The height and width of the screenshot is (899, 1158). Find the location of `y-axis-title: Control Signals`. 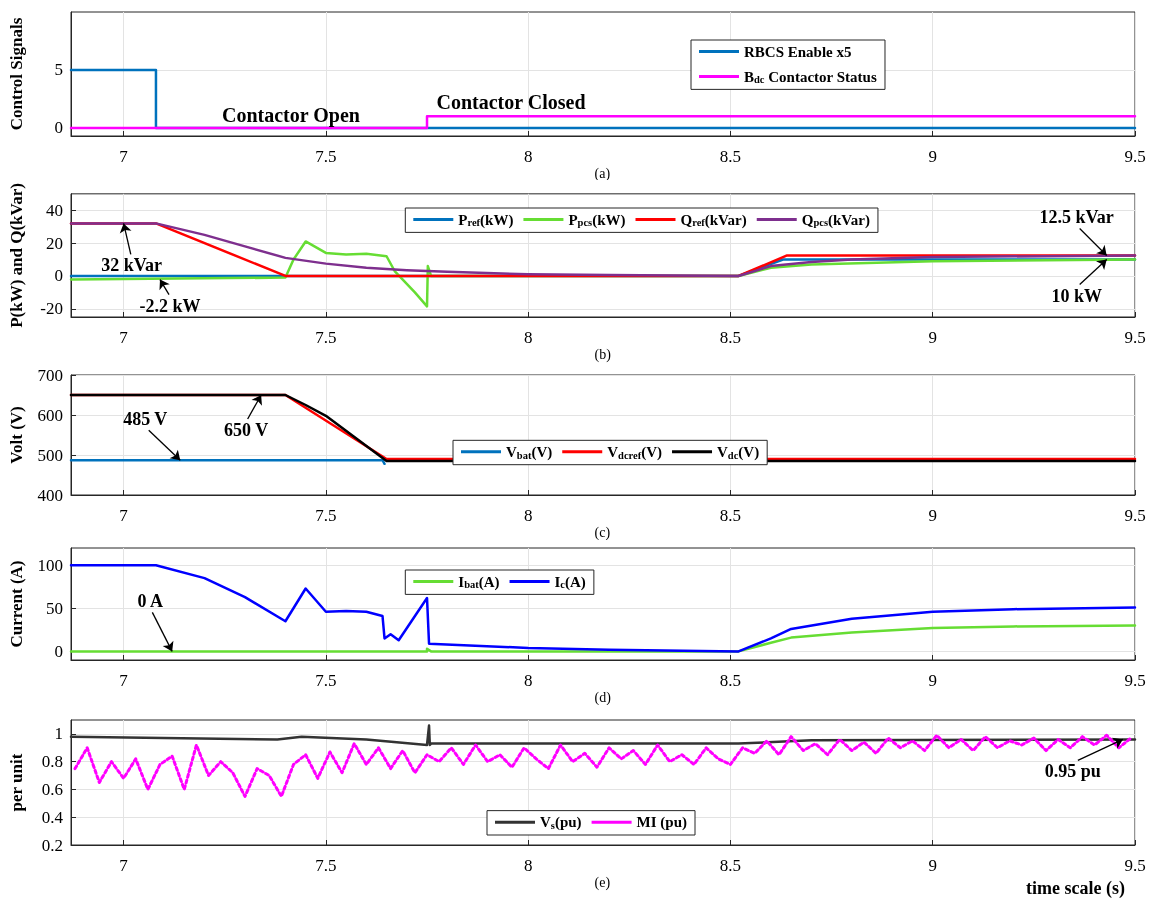

y-axis-title: Control Signals is located at coordinates (16, 74).